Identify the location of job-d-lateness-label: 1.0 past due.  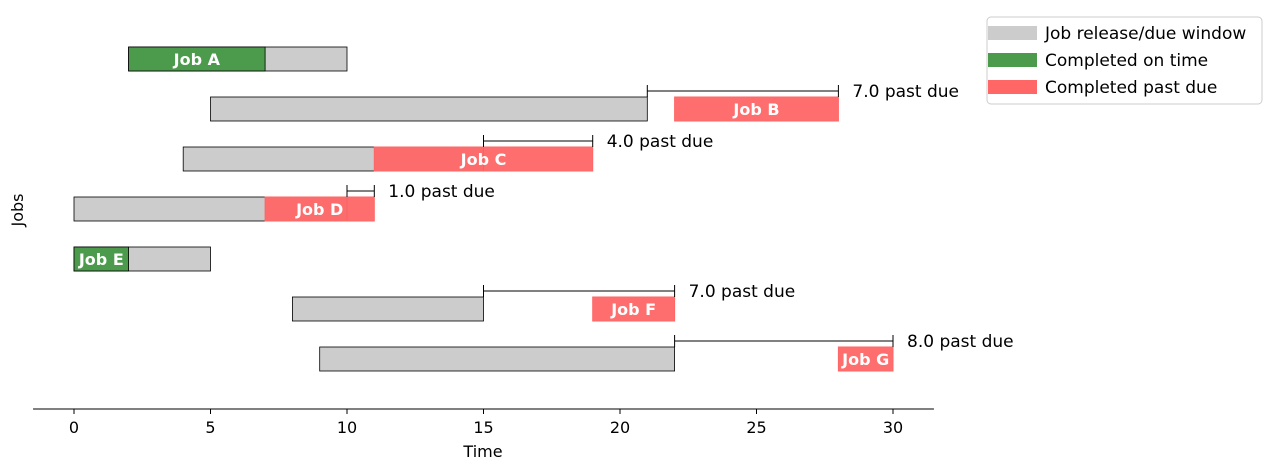
(441, 192).